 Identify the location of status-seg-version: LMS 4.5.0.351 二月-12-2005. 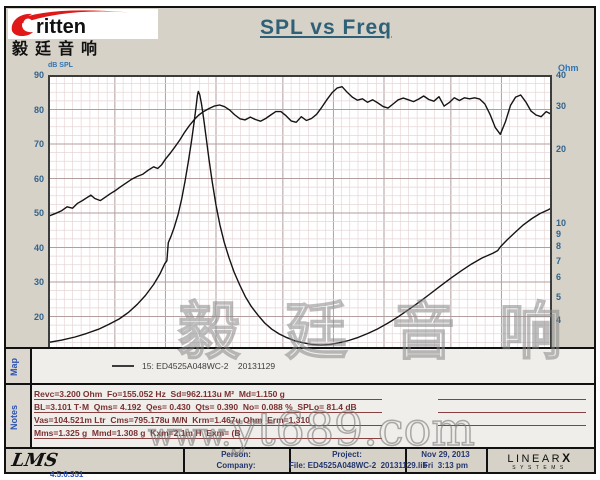
(95, 464).